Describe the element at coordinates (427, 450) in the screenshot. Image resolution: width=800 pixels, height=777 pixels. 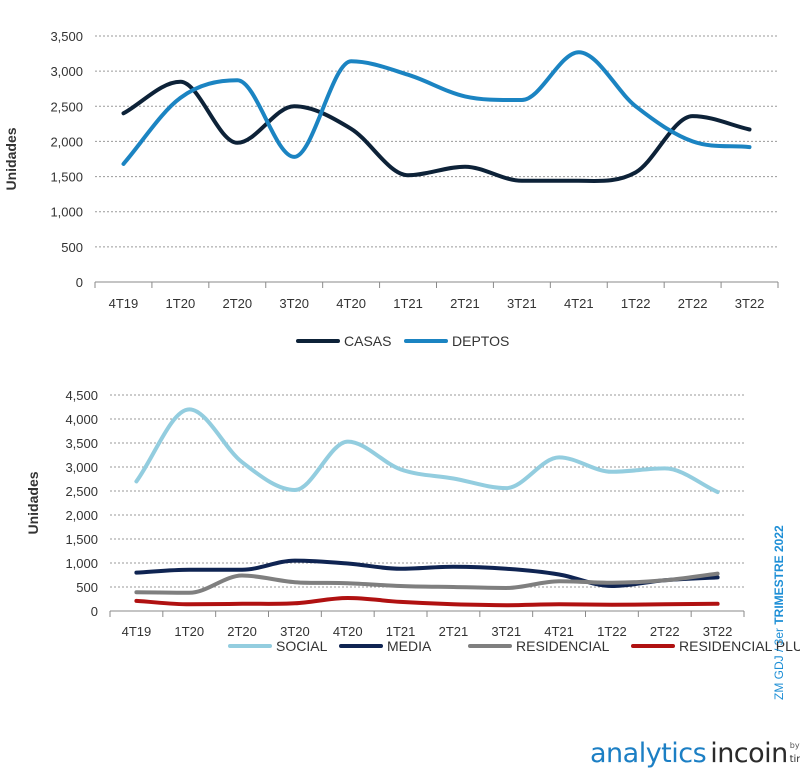
I see `series-line-social` at that location.